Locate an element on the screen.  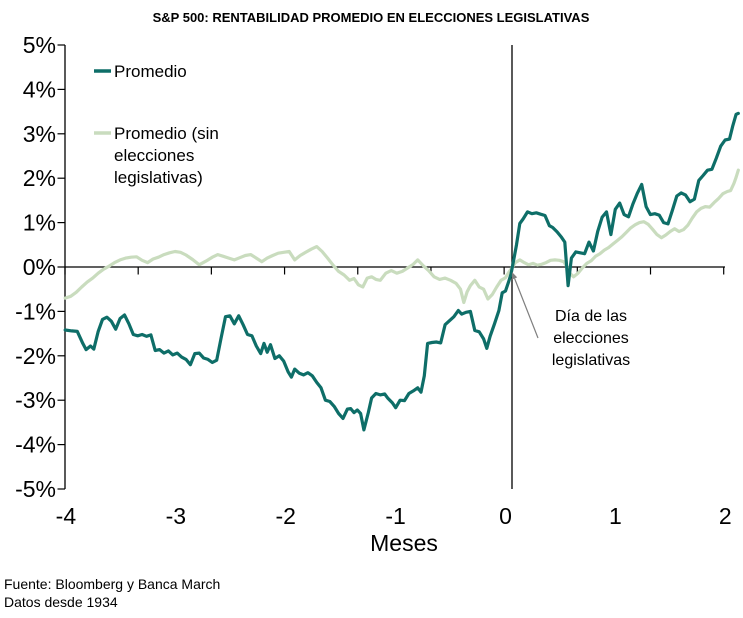
x-tick-label: 1 is located at coordinates (615, 516).